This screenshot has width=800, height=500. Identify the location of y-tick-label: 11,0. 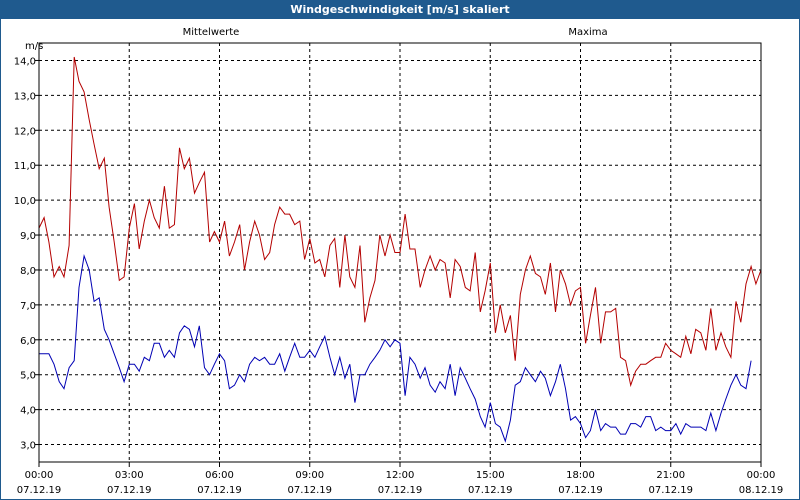
(25, 166).